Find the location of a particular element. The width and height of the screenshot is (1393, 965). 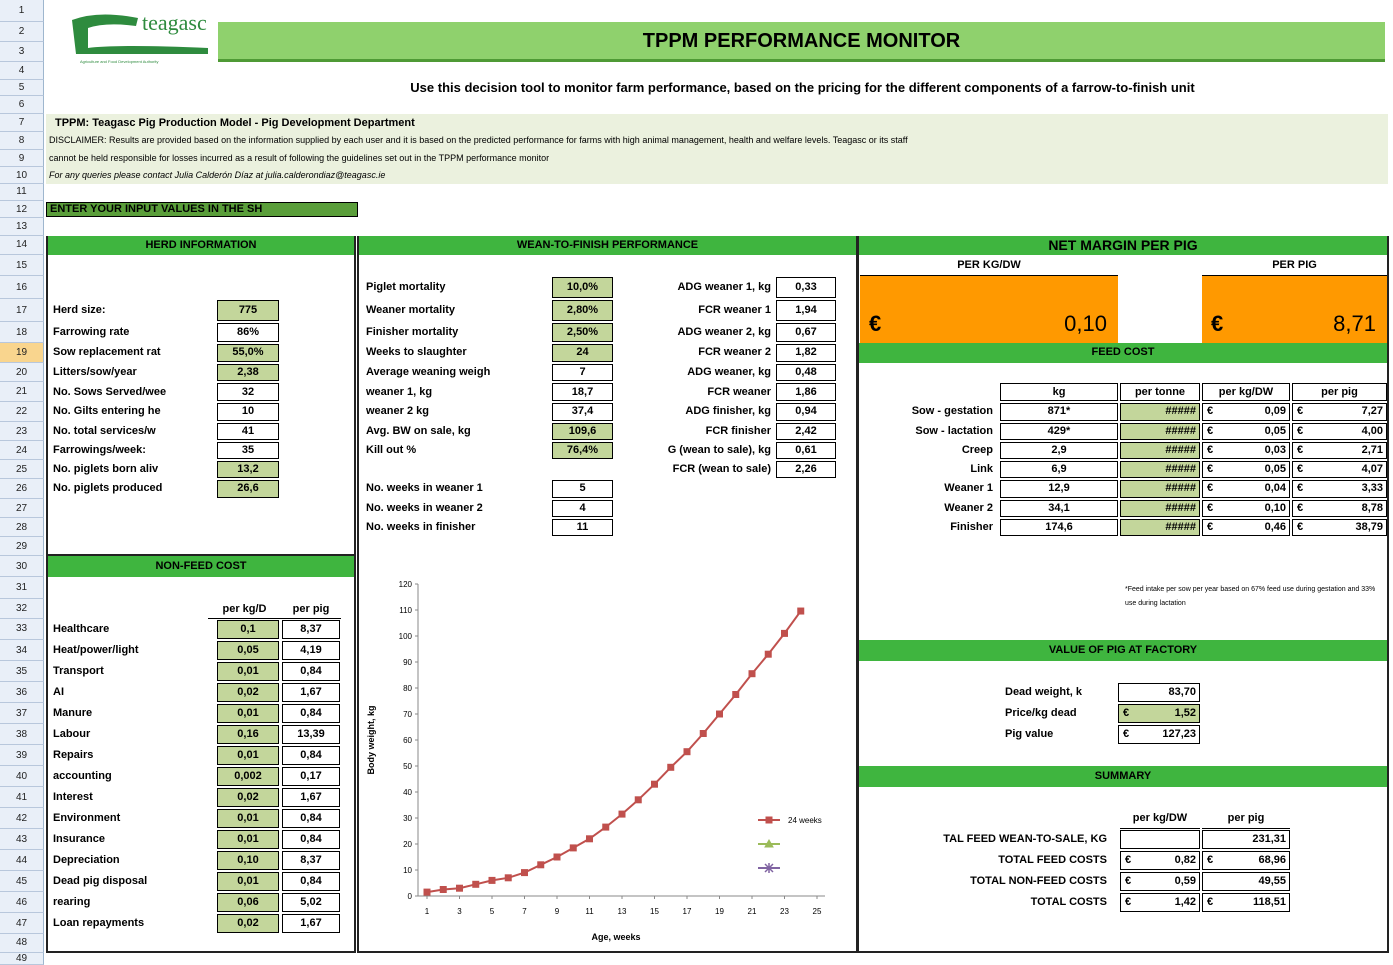

field-label: No. piglets produced is located at coordinates (108, 488).